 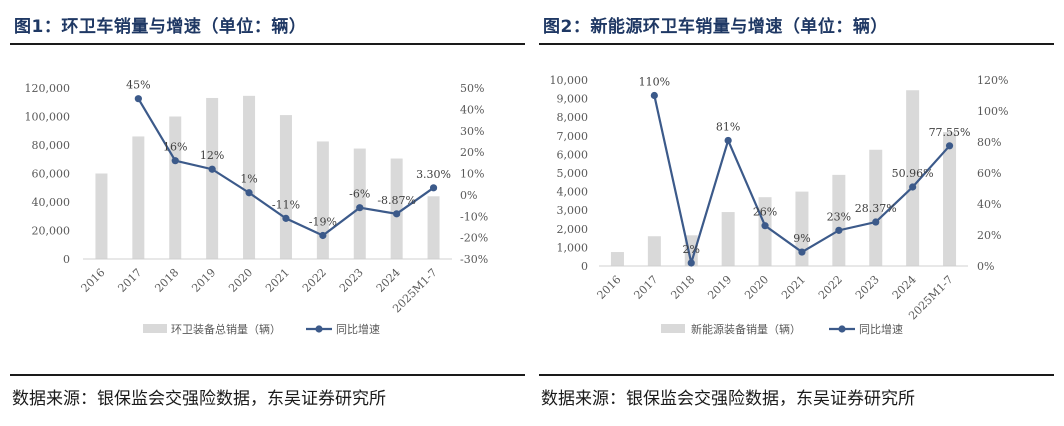 I want to click on right-tick-label: 100%, so click(x=992, y=111).